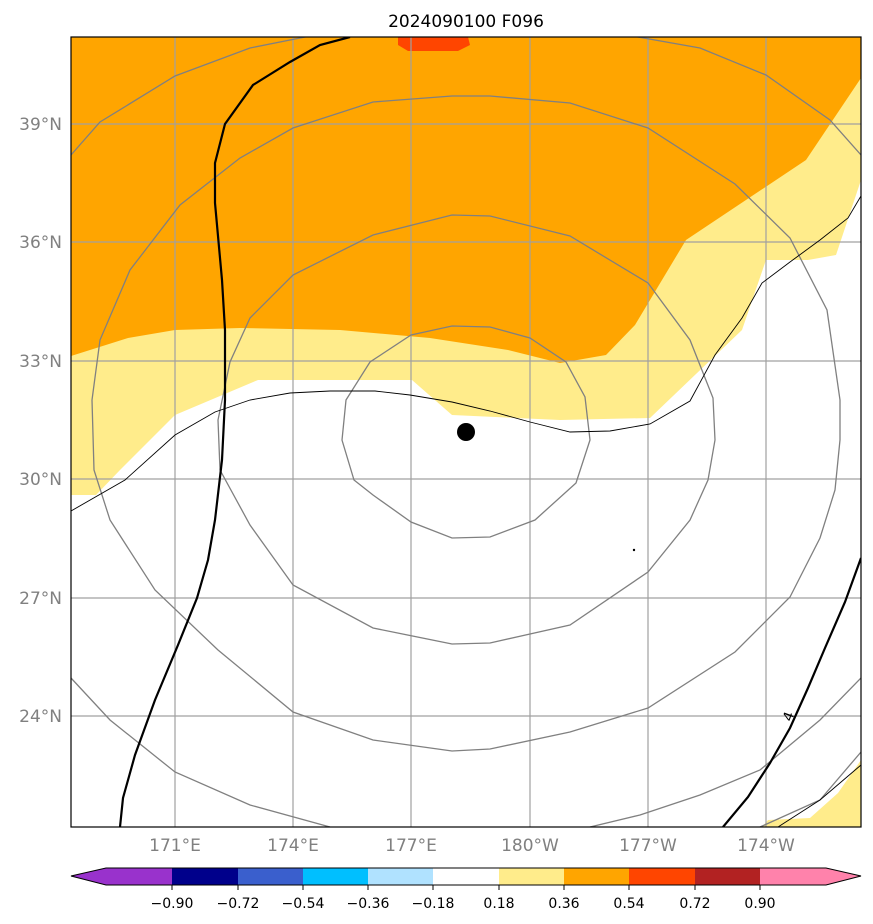 The width and height of the screenshot is (873, 924). I want to click on colorbar-tick-label: 0.18, so click(498, 904).